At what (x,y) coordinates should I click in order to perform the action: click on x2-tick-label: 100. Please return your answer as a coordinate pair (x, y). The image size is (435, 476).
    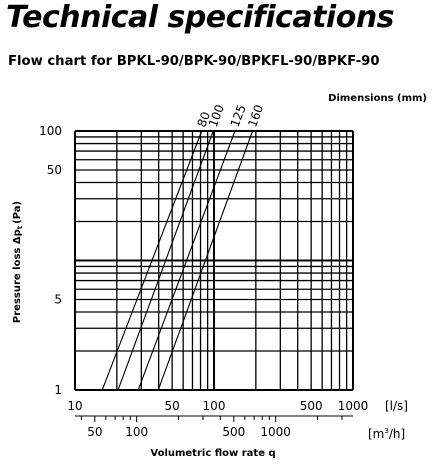
    Looking at the image, I should click on (136, 432).